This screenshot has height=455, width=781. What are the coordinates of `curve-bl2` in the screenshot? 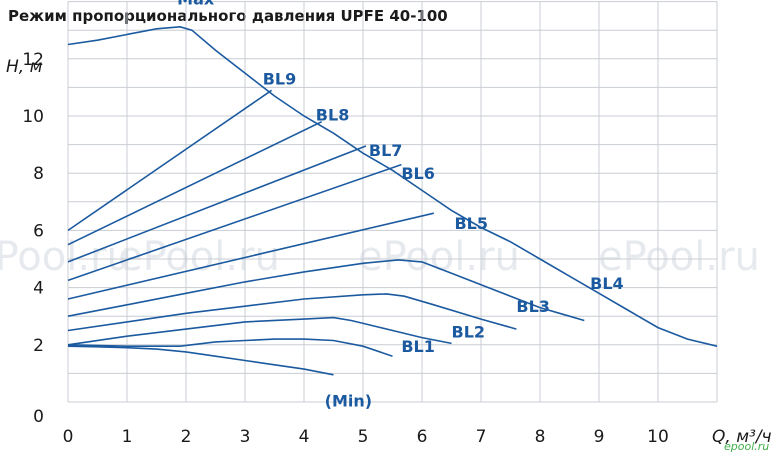 It's located at (259, 331).